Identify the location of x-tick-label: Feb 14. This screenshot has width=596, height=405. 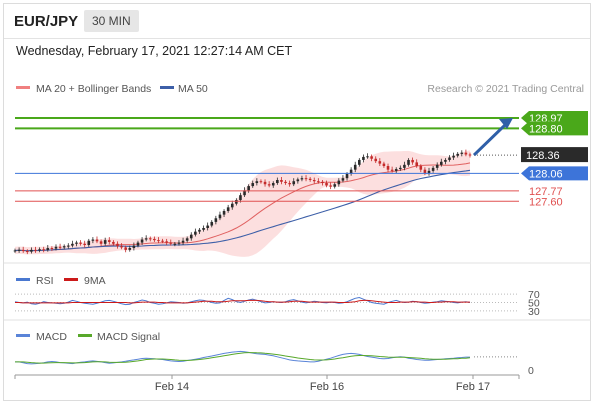
(172, 387).